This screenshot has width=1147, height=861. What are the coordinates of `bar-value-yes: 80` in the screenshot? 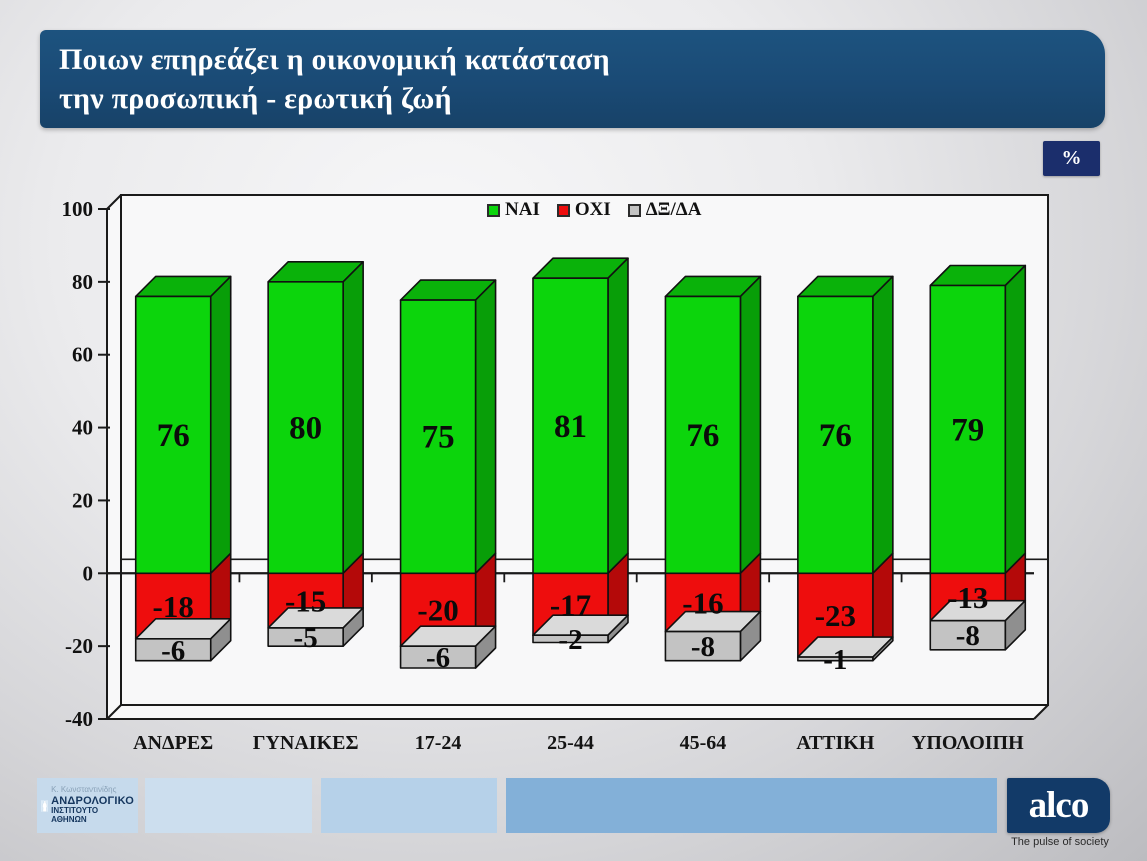 It's located at (305, 429).